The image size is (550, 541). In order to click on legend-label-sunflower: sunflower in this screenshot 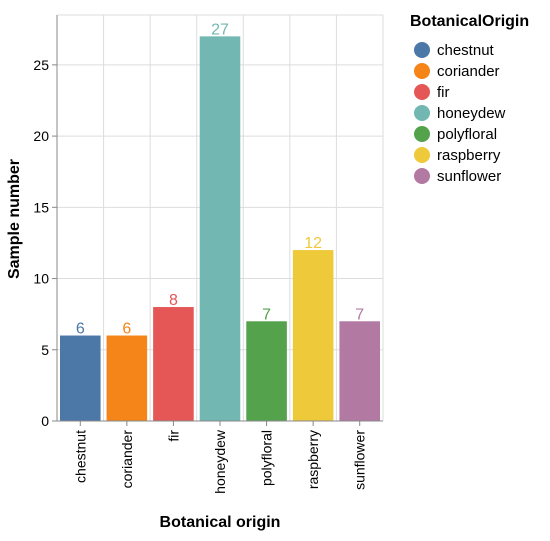, I will do `click(469, 176)`.